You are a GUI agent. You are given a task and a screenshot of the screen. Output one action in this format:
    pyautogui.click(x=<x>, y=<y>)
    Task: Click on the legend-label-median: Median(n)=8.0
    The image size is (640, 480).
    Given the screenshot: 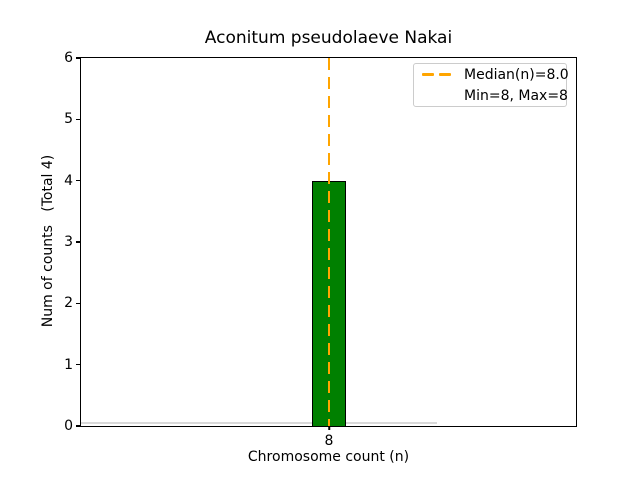 What is the action you would take?
    pyautogui.click(x=516, y=74)
    